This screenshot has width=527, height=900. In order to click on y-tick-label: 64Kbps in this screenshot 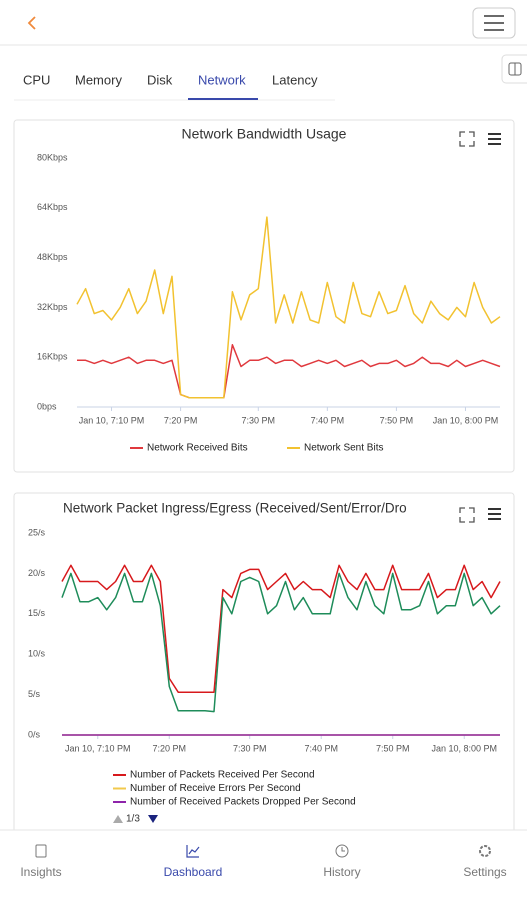, I will do `click(52, 207)`.